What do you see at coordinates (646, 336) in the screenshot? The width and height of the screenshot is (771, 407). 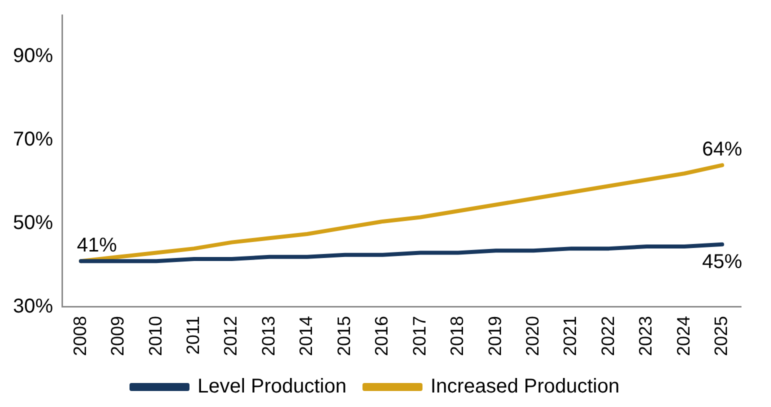 I see `x-tick-label: 2023` at bounding box center [646, 336].